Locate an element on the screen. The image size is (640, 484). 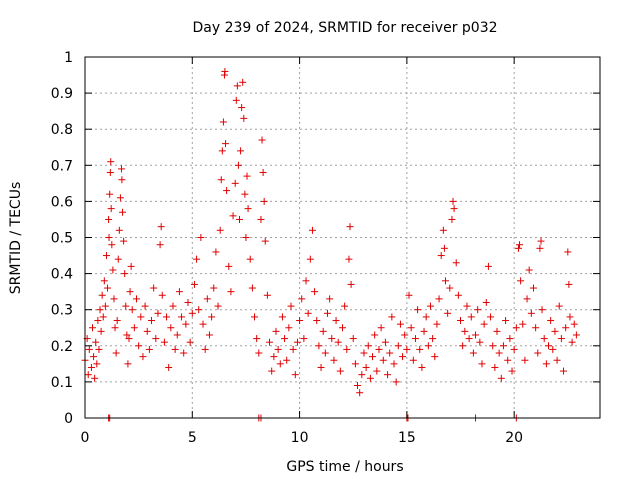
y-tick-label: 0.4 is located at coordinates (62, 275).